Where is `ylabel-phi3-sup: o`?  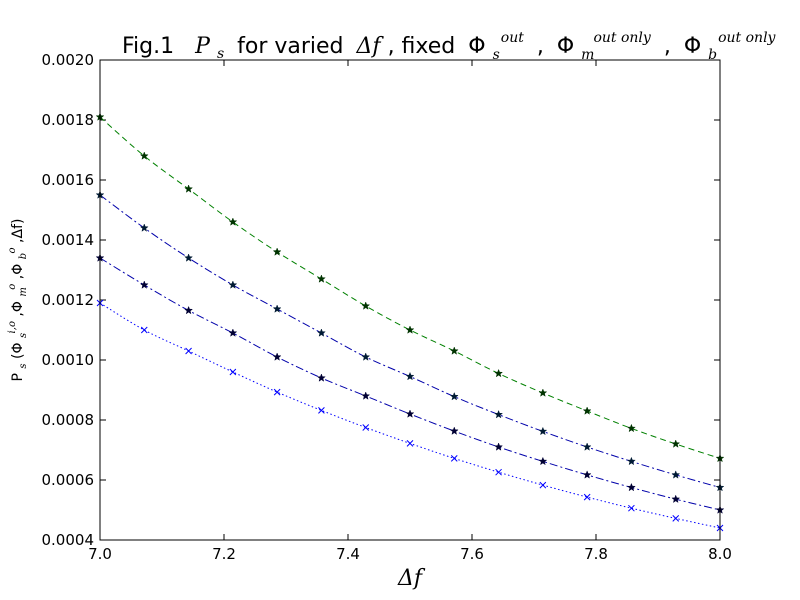 ylabel-phi3-sup: o is located at coordinates (12, 250).